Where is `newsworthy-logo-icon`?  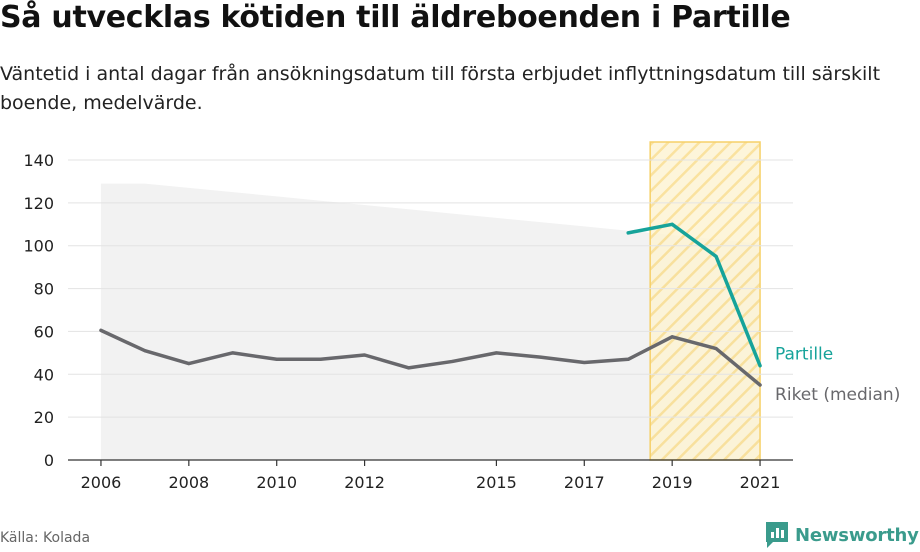 newsworthy-logo-icon is located at coordinates (777, 535).